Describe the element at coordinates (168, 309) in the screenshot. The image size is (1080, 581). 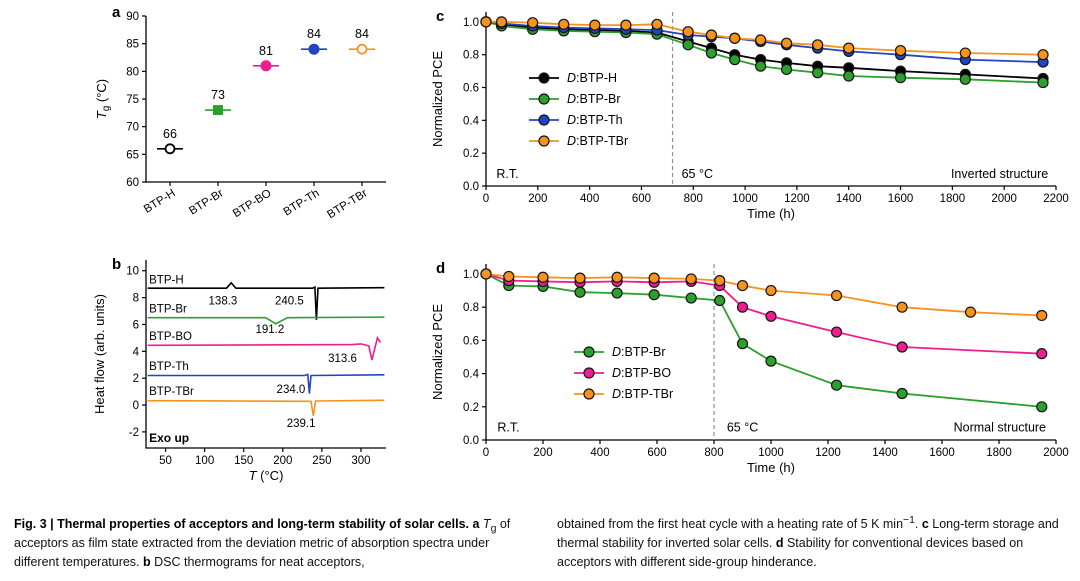
I see `annotation: BTP-Br` at that location.